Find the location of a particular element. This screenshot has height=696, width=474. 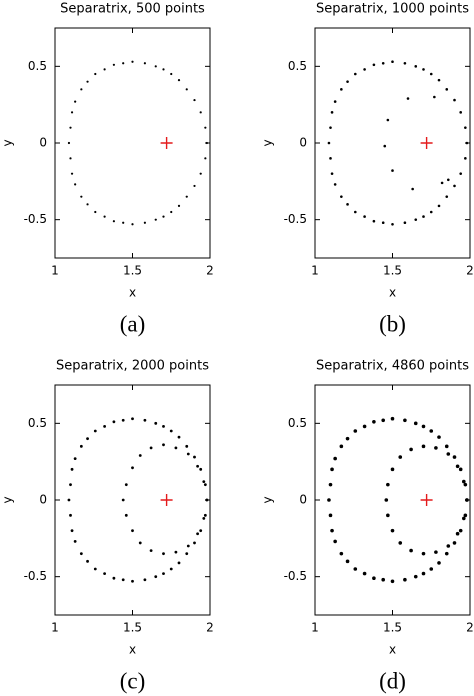

panel-label: (a) is located at coordinates (133, 323).